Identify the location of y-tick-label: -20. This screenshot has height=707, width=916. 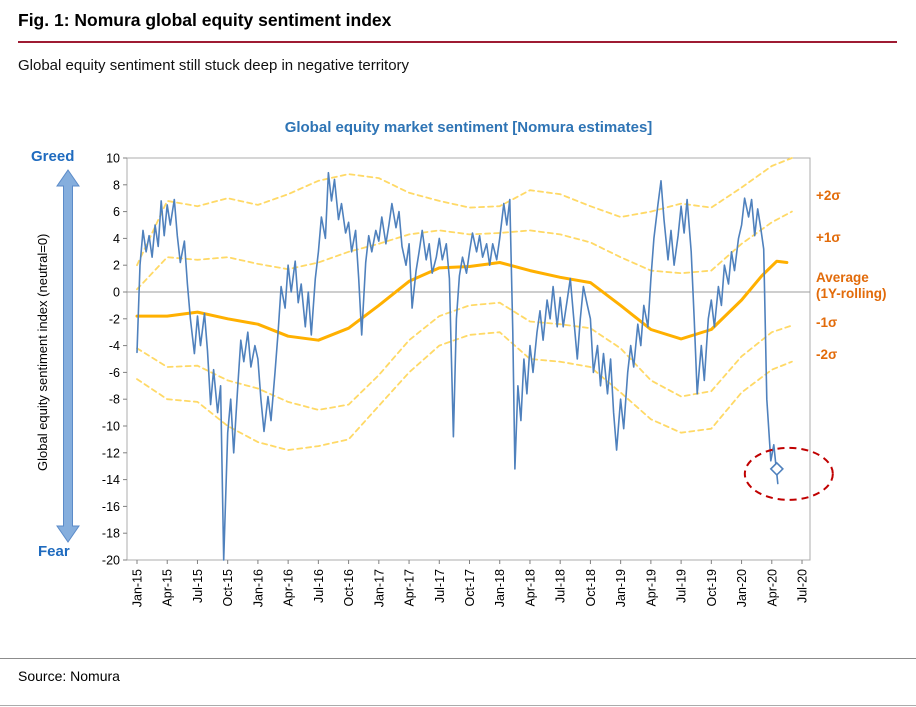
(111, 561).